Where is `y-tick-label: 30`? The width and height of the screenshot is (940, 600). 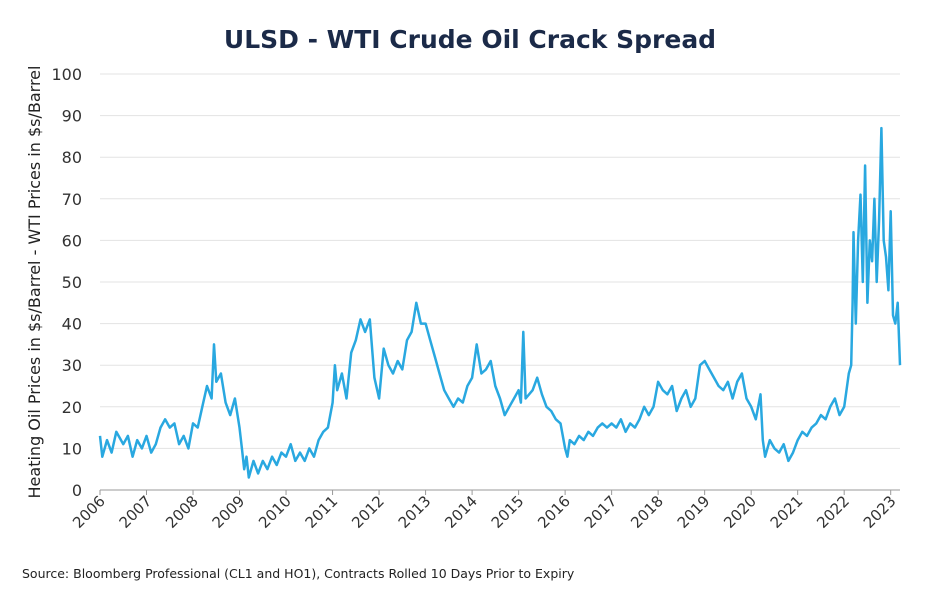
y-tick-label: 30 is located at coordinates (72, 365).